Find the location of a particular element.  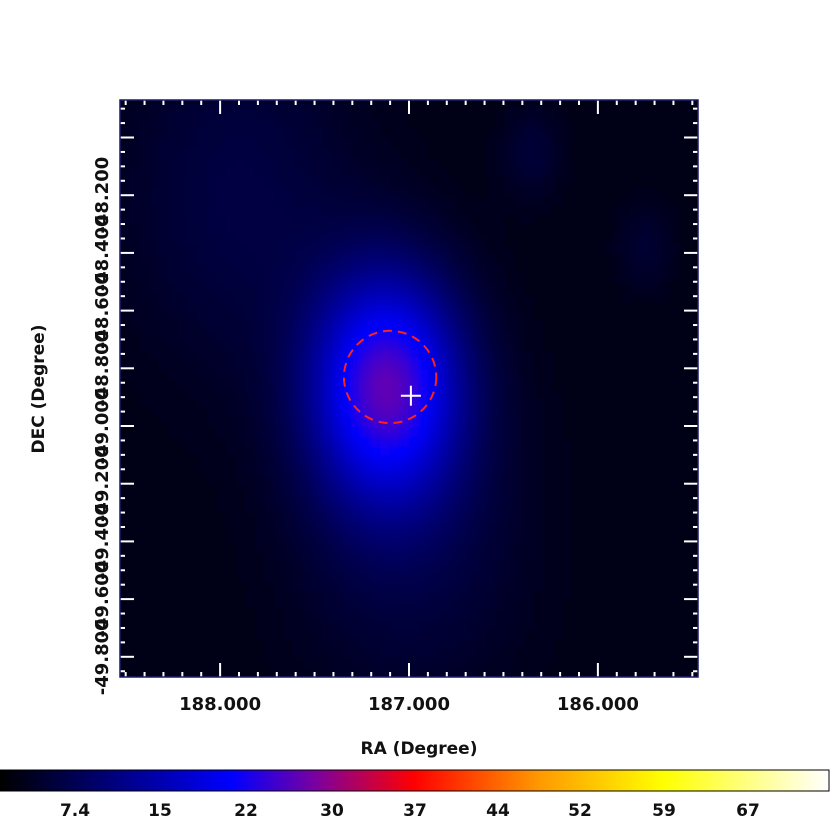

colorbar-tick-label: 22 is located at coordinates (246, 811).